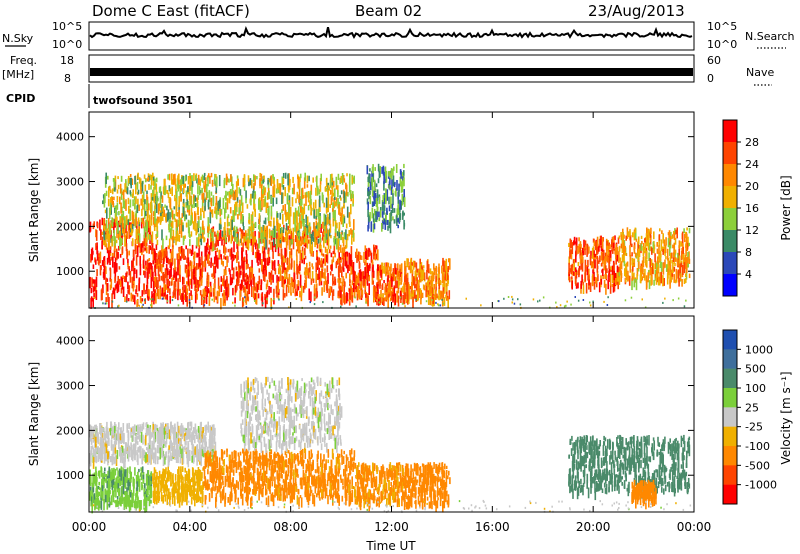  I want to click on colorbar-tick-label-5: 24, so click(752, 164).